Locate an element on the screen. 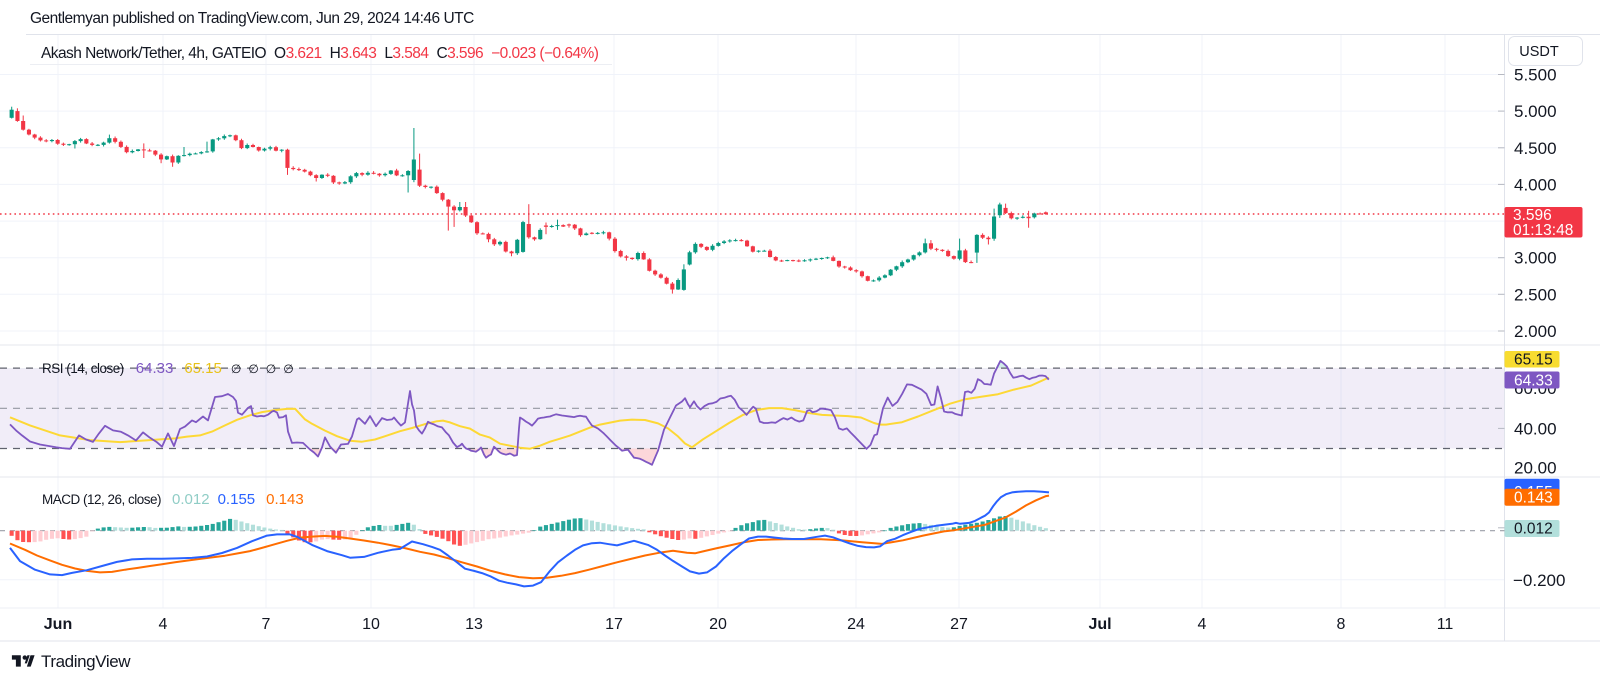  svg-text: 5.500 is located at coordinates (1535, 75).